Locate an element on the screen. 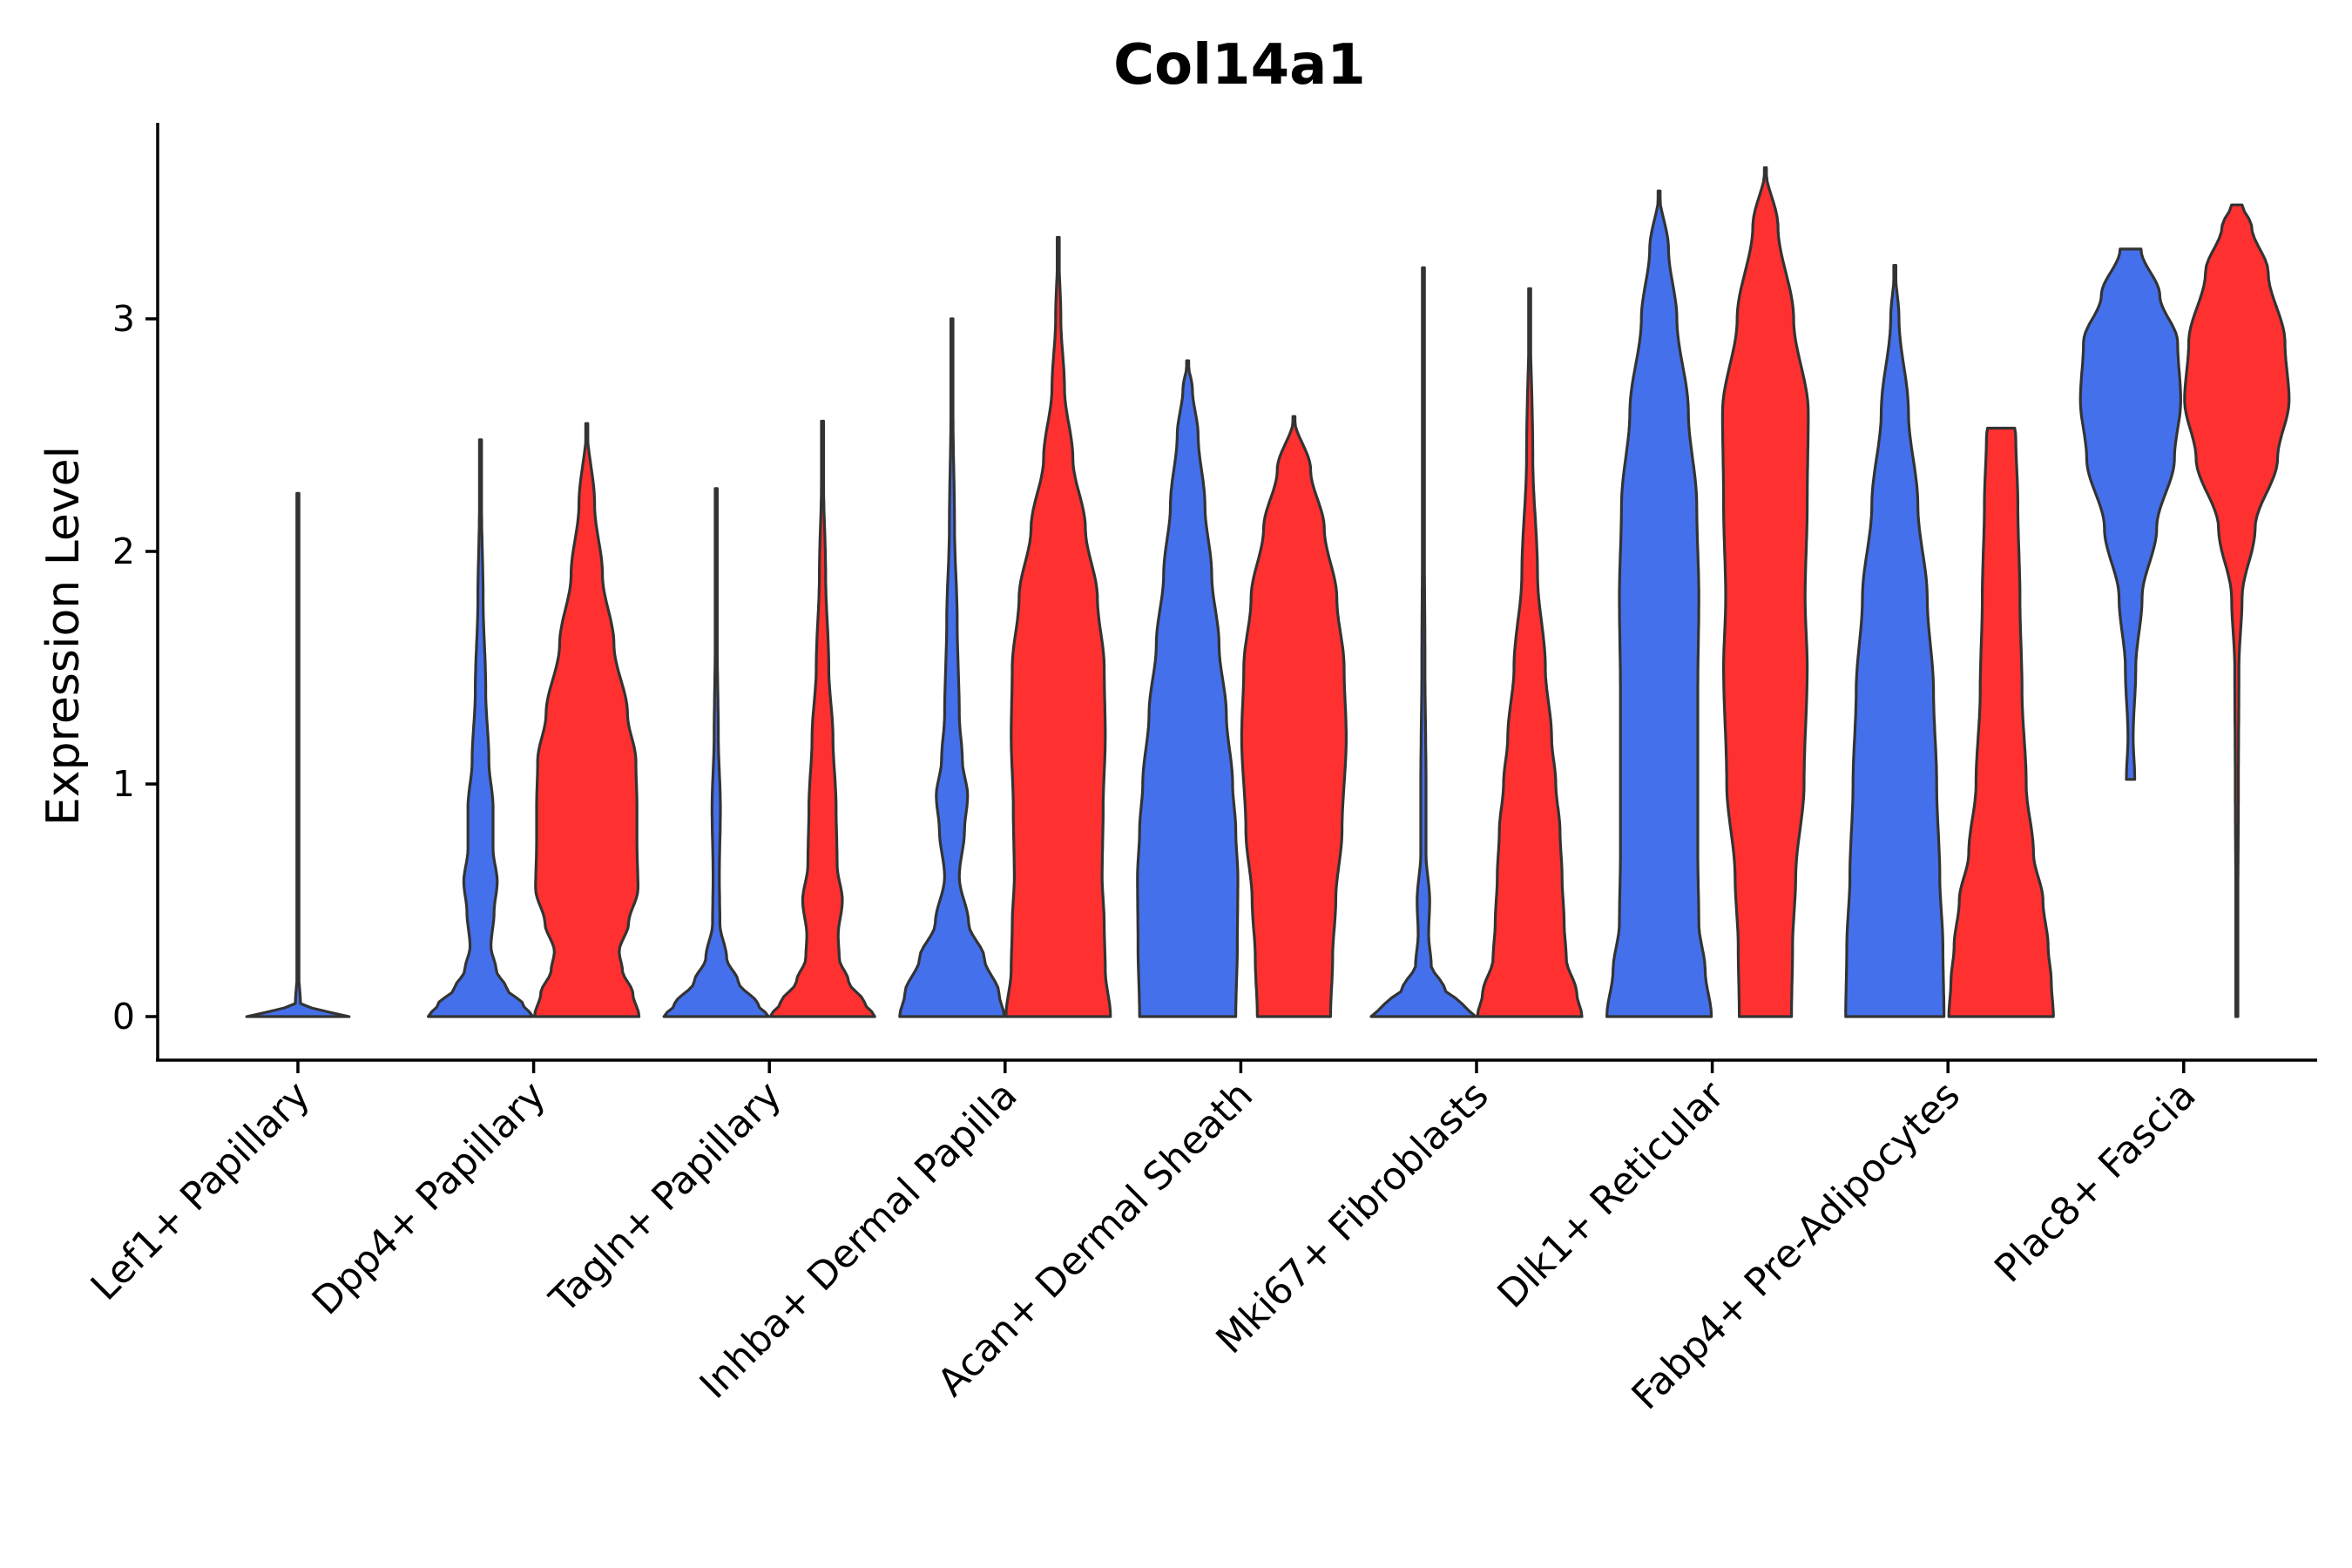 The image size is (2352, 1568). y-tick-label: 3 is located at coordinates (124, 319).